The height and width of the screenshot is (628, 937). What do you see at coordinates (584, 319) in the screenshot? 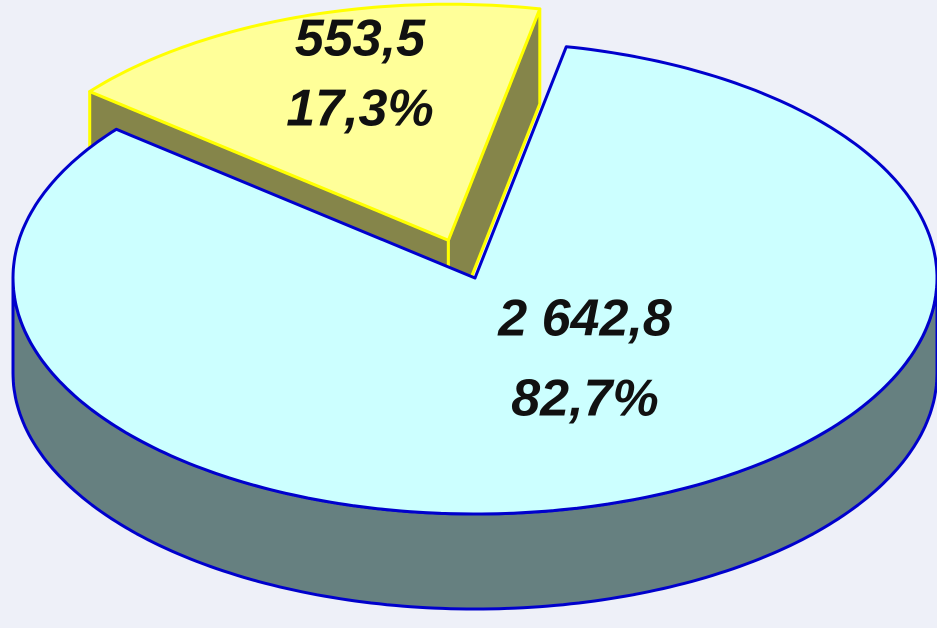
I see `value-label: 2 642,8` at bounding box center [584, 319].